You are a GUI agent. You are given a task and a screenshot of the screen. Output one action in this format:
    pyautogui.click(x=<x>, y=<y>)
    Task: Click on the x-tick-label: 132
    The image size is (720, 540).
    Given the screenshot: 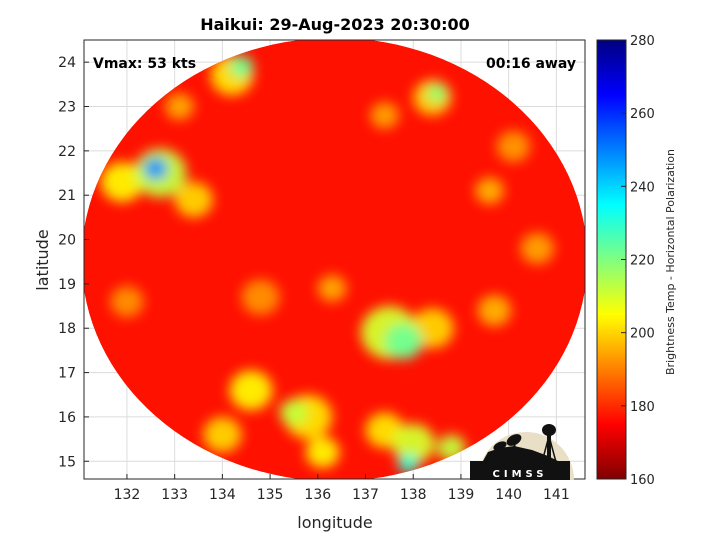 What is the action you would take?
    pyautogui.click(x=127, y=495)
    